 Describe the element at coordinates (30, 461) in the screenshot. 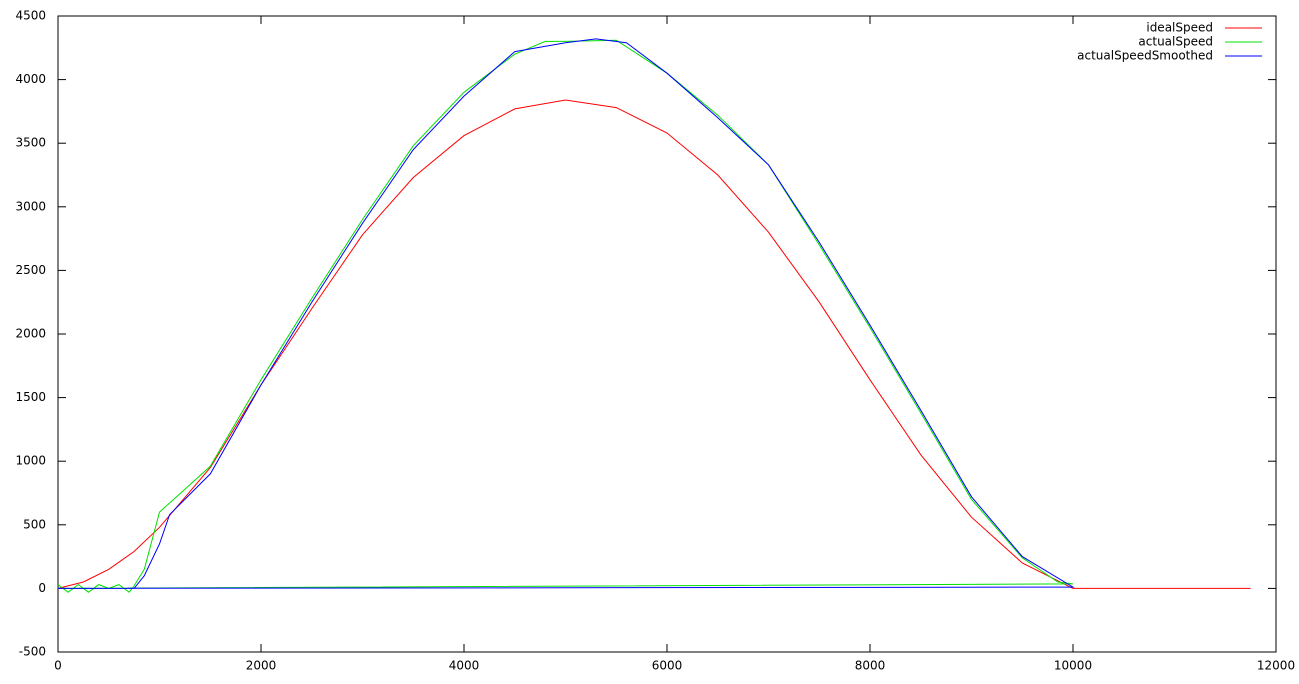

I see `y-tick-label: 1000` at that location.